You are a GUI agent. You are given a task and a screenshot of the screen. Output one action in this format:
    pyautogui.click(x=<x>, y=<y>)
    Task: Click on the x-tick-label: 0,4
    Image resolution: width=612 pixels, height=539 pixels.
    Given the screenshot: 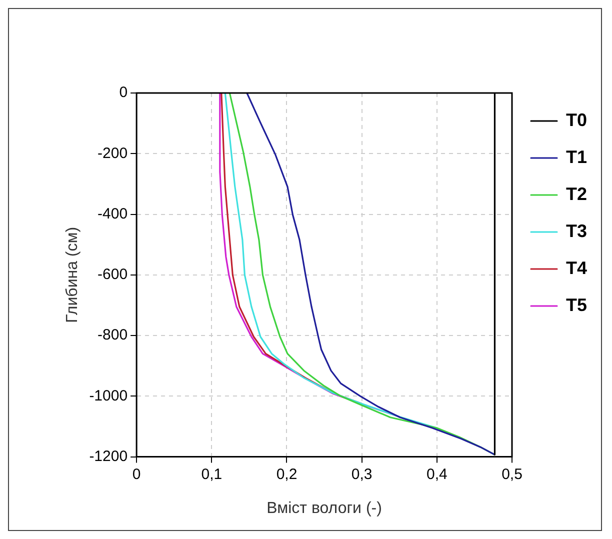 What is the action you would take?
    pyautogui.click(x=437, y=474)
    